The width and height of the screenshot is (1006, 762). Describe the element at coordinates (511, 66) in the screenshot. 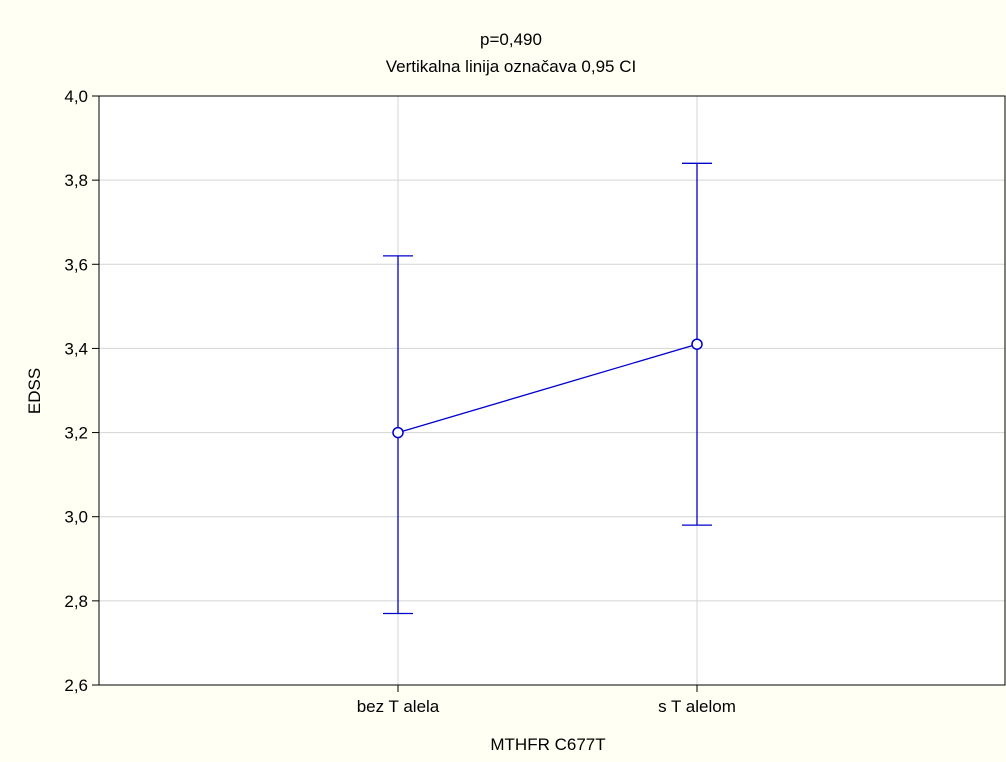

I see `chart-subtitle: Vertikalna linija označava 0,95 CI` at that location.